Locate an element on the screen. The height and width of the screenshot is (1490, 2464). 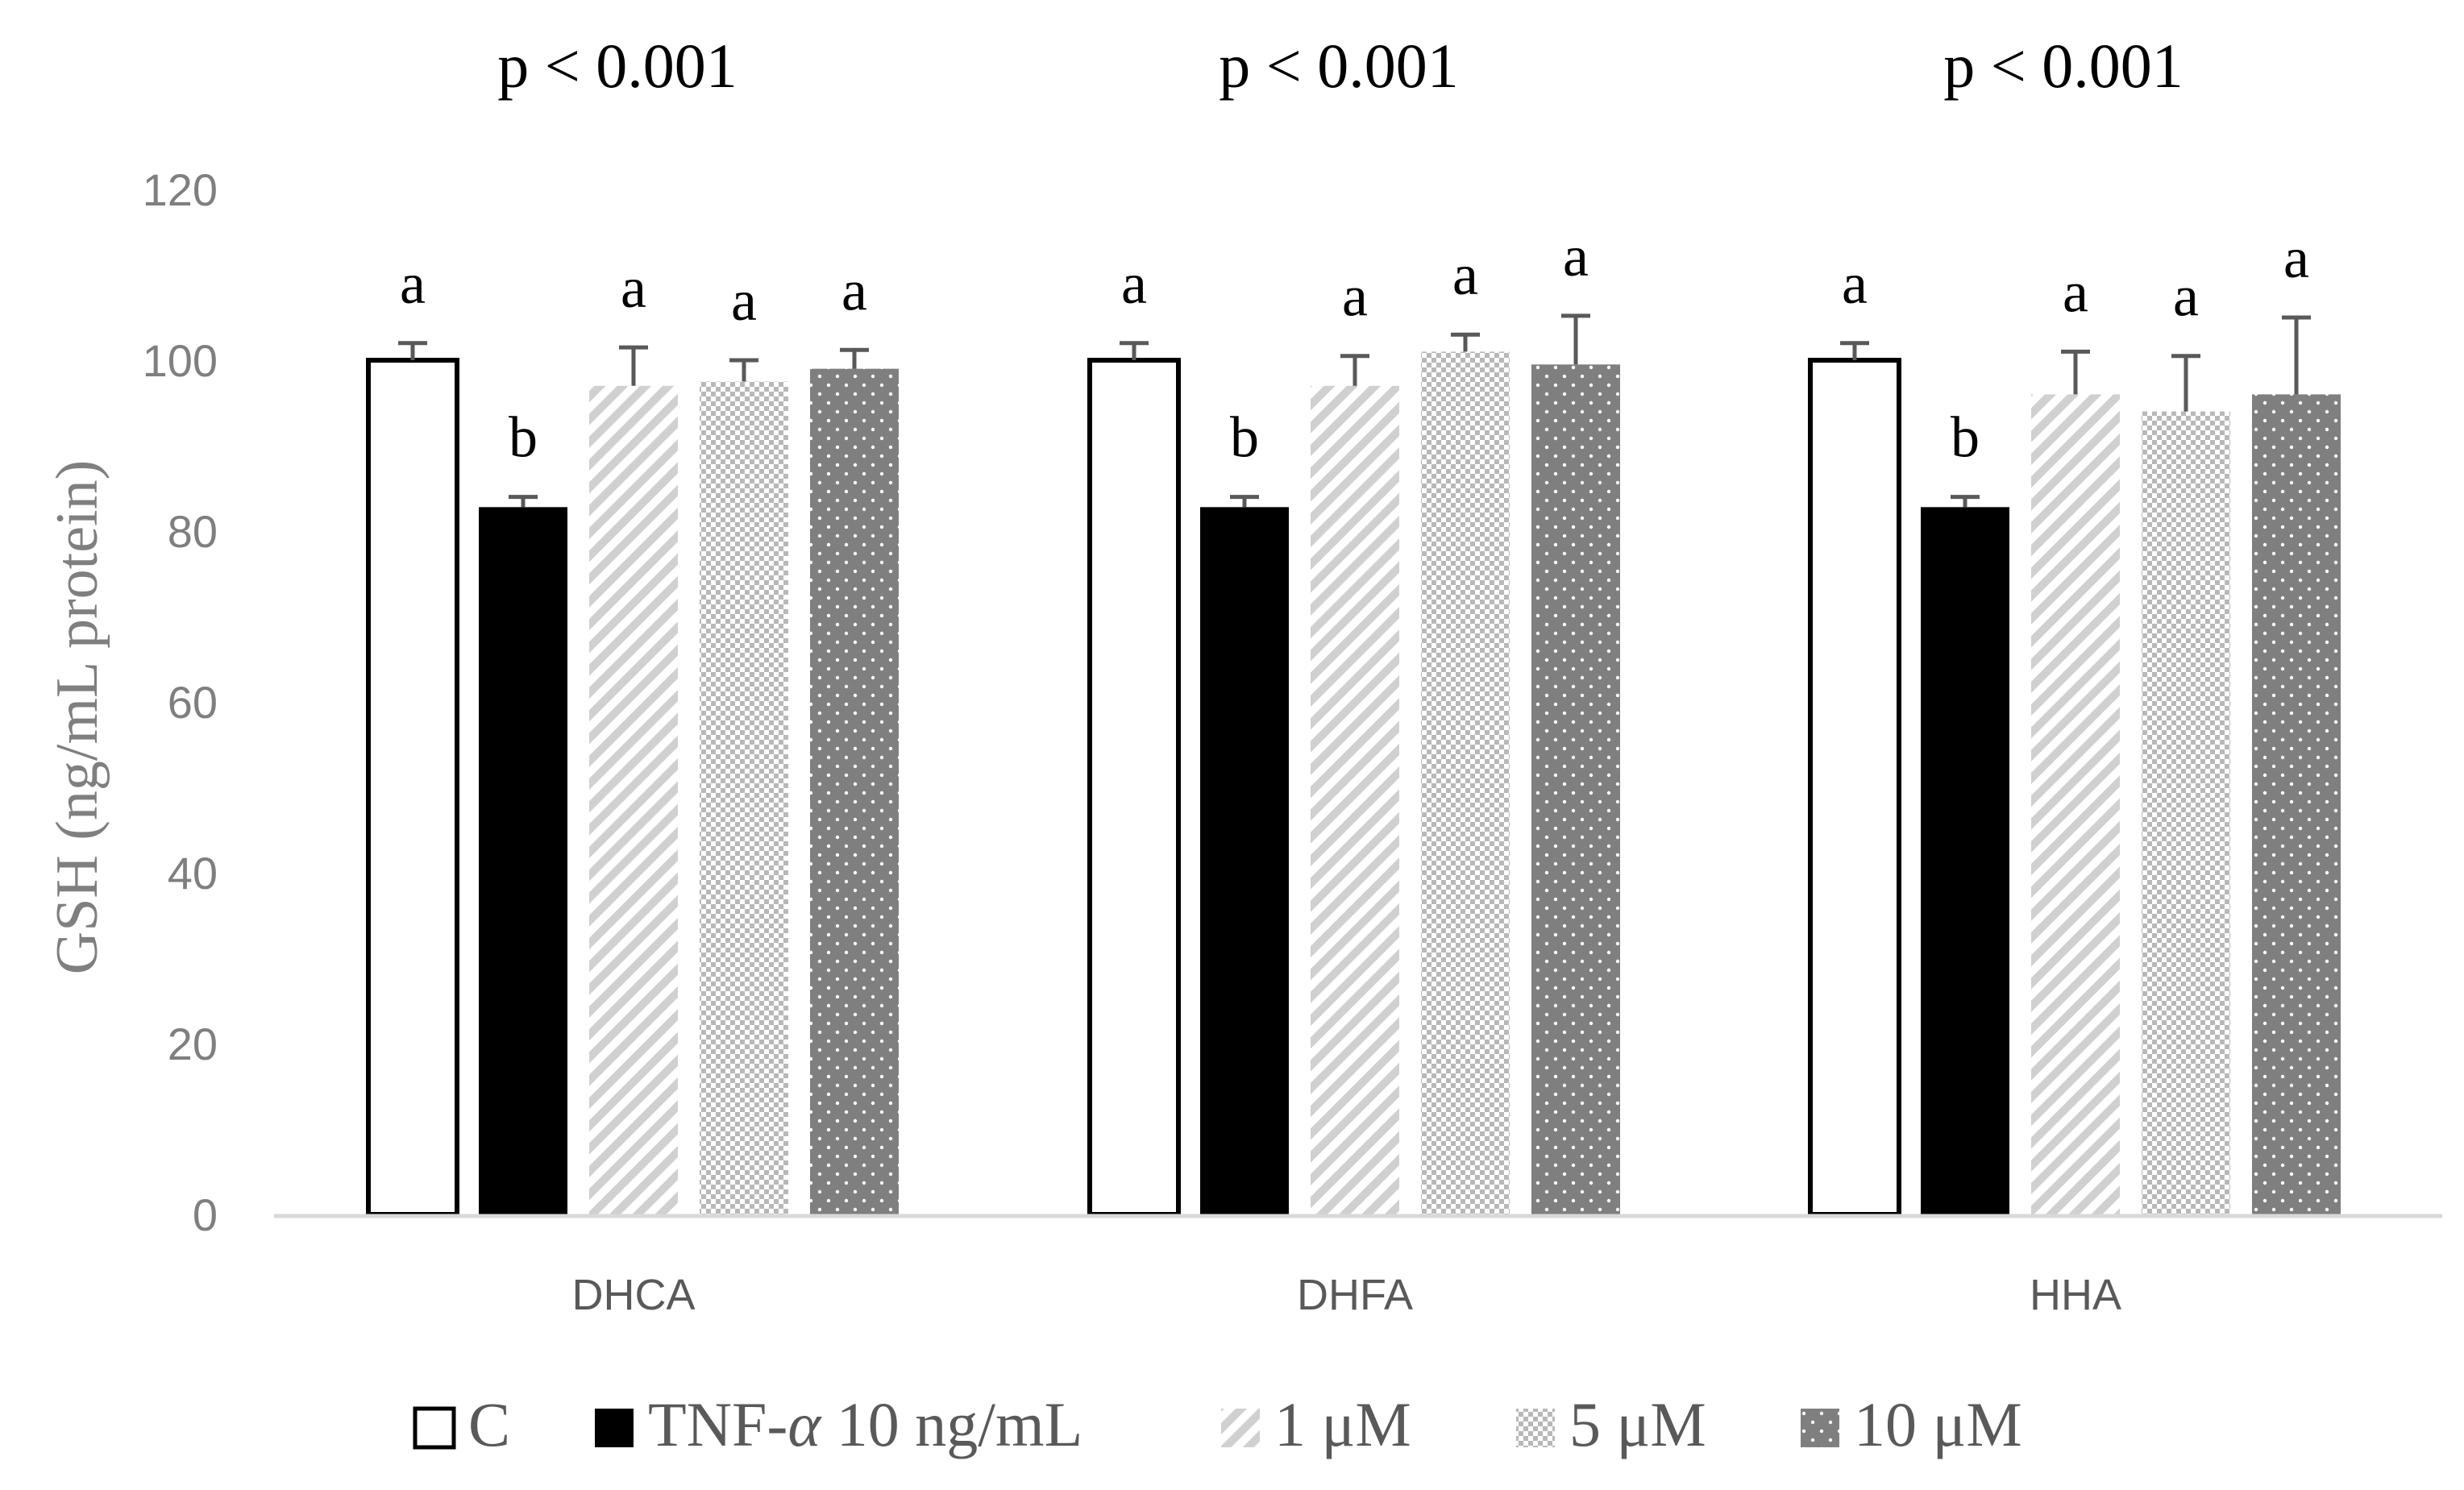
y-tick-label: 20 is located at coordinates (193, 1044).